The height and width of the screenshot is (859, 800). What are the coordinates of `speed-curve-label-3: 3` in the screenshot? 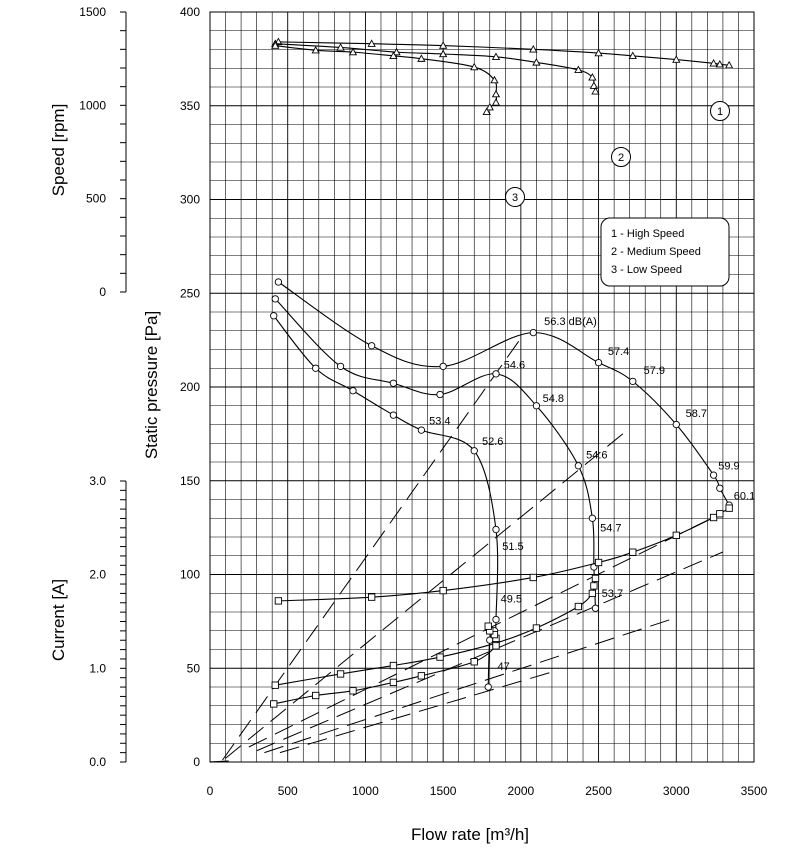 It's located at (515, 197).